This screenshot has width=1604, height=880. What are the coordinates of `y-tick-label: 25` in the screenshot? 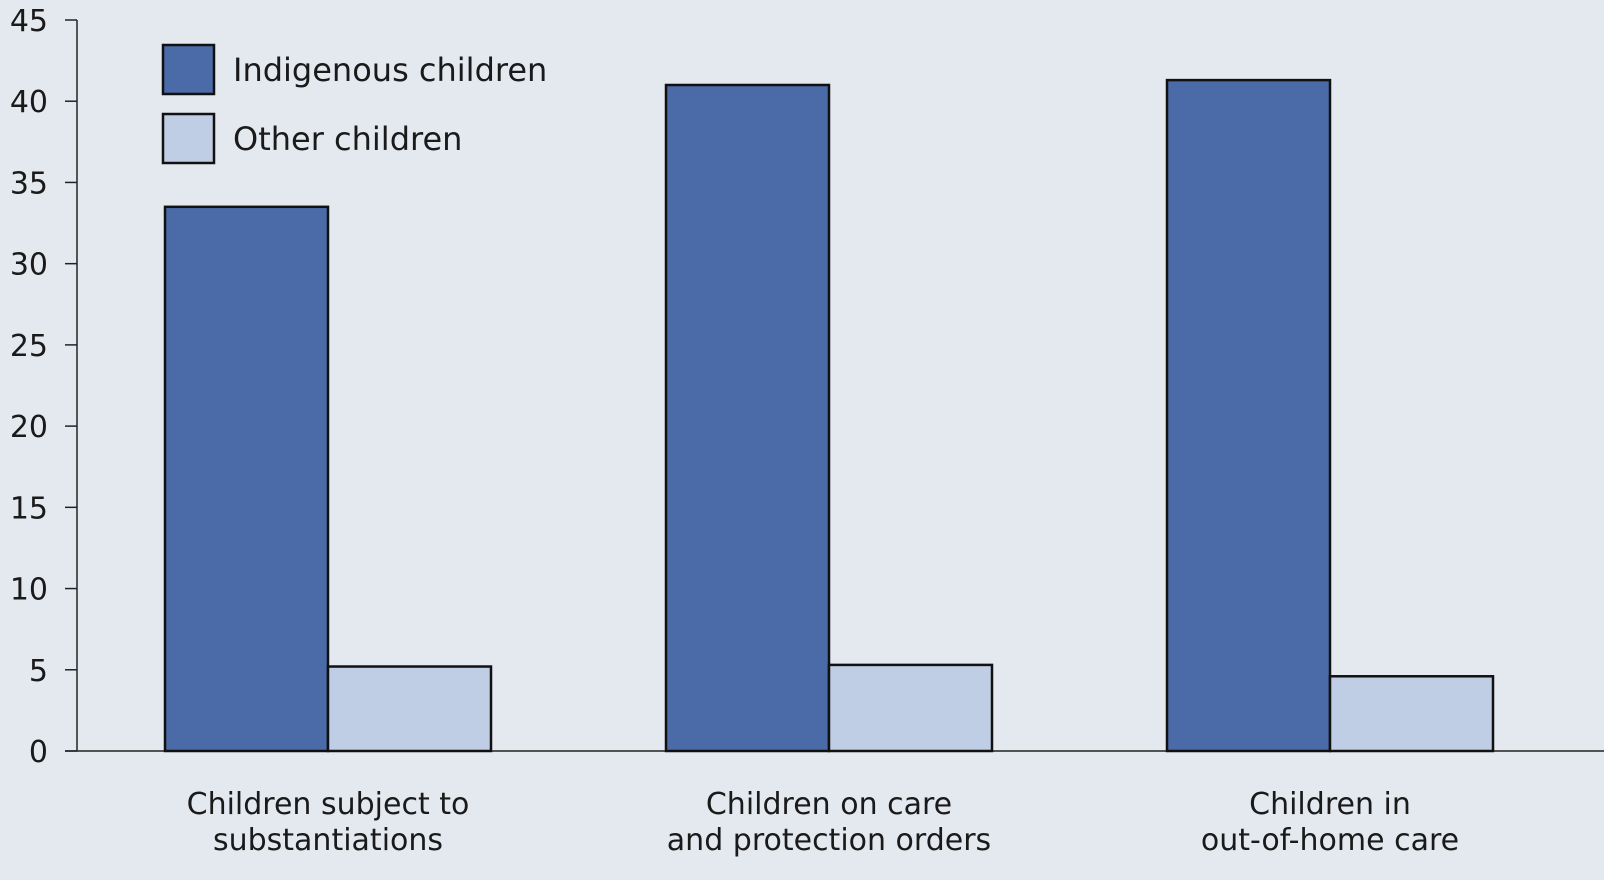 It's located at (29, 346).